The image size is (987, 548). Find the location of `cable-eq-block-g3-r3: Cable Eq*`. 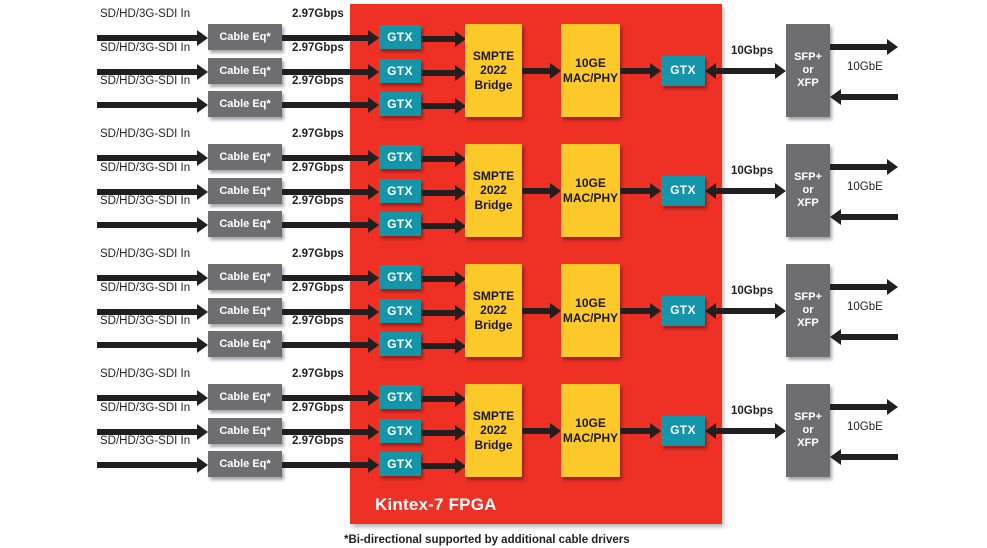

cable-eq-block-g3-r3: Cable Eq* is located at coordinates (245, 344).